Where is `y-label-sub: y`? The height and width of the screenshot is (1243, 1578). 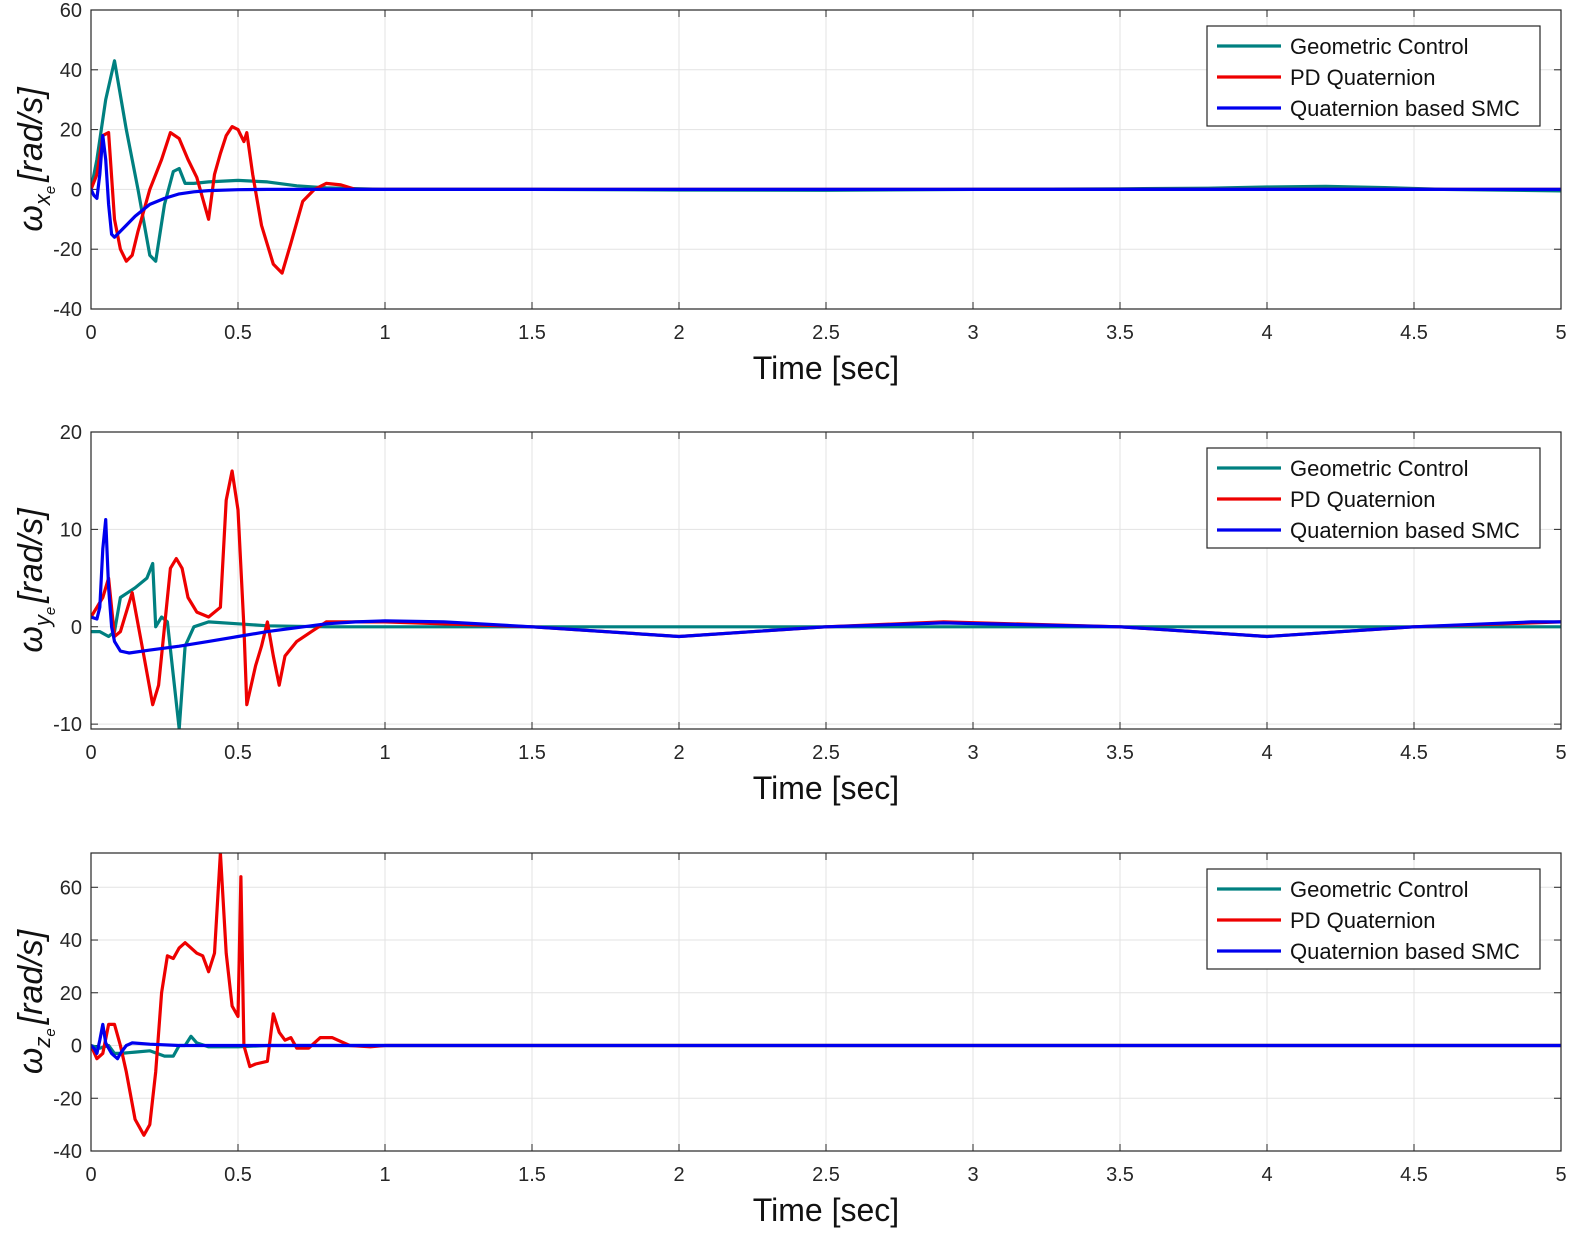
y-label-sub: y is located at coordinates (42, 620).